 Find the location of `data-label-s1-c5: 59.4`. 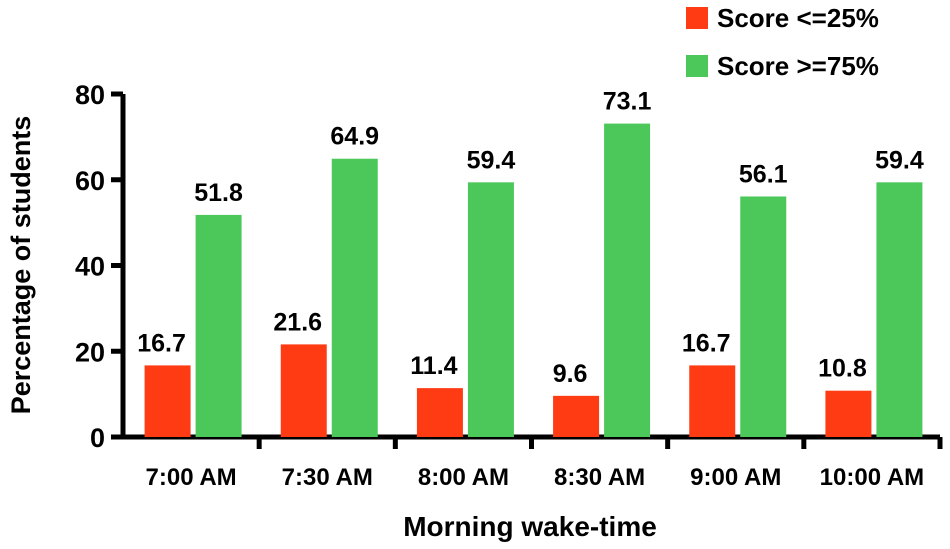

data-label-s1-c5: 59.4 is located at coordinates (899, 160).